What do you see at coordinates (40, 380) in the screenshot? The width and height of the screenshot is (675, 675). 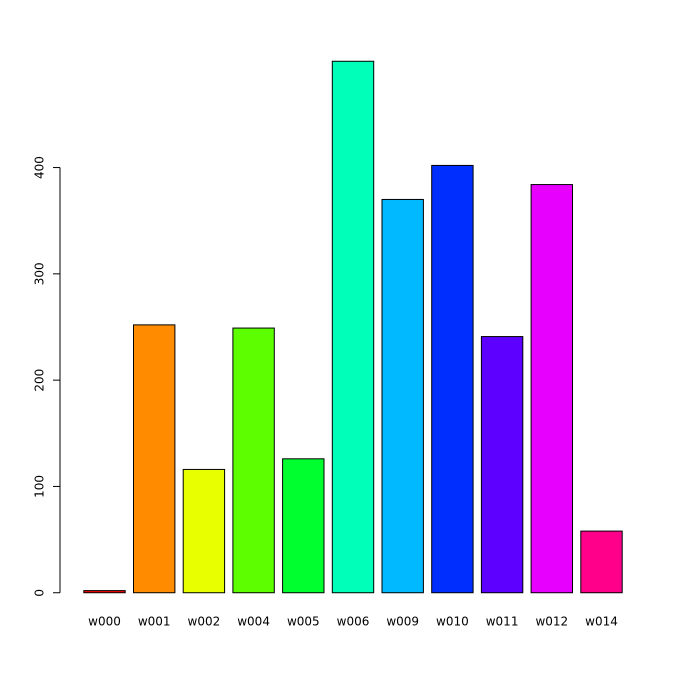 I see `y-tick-label: 200` at bounding box center [40, 380].